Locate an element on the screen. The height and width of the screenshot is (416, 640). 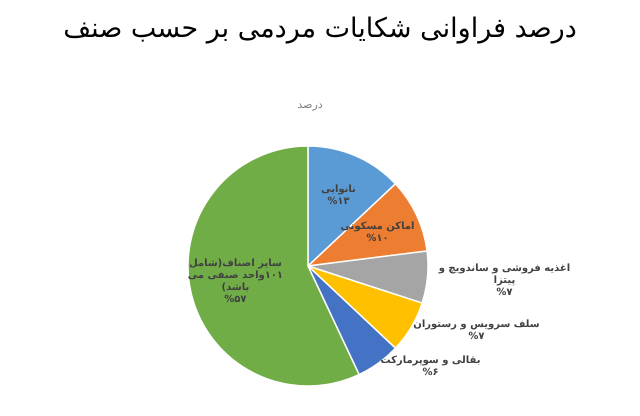
subtitle: درصد is located at coordinates (310, 105).